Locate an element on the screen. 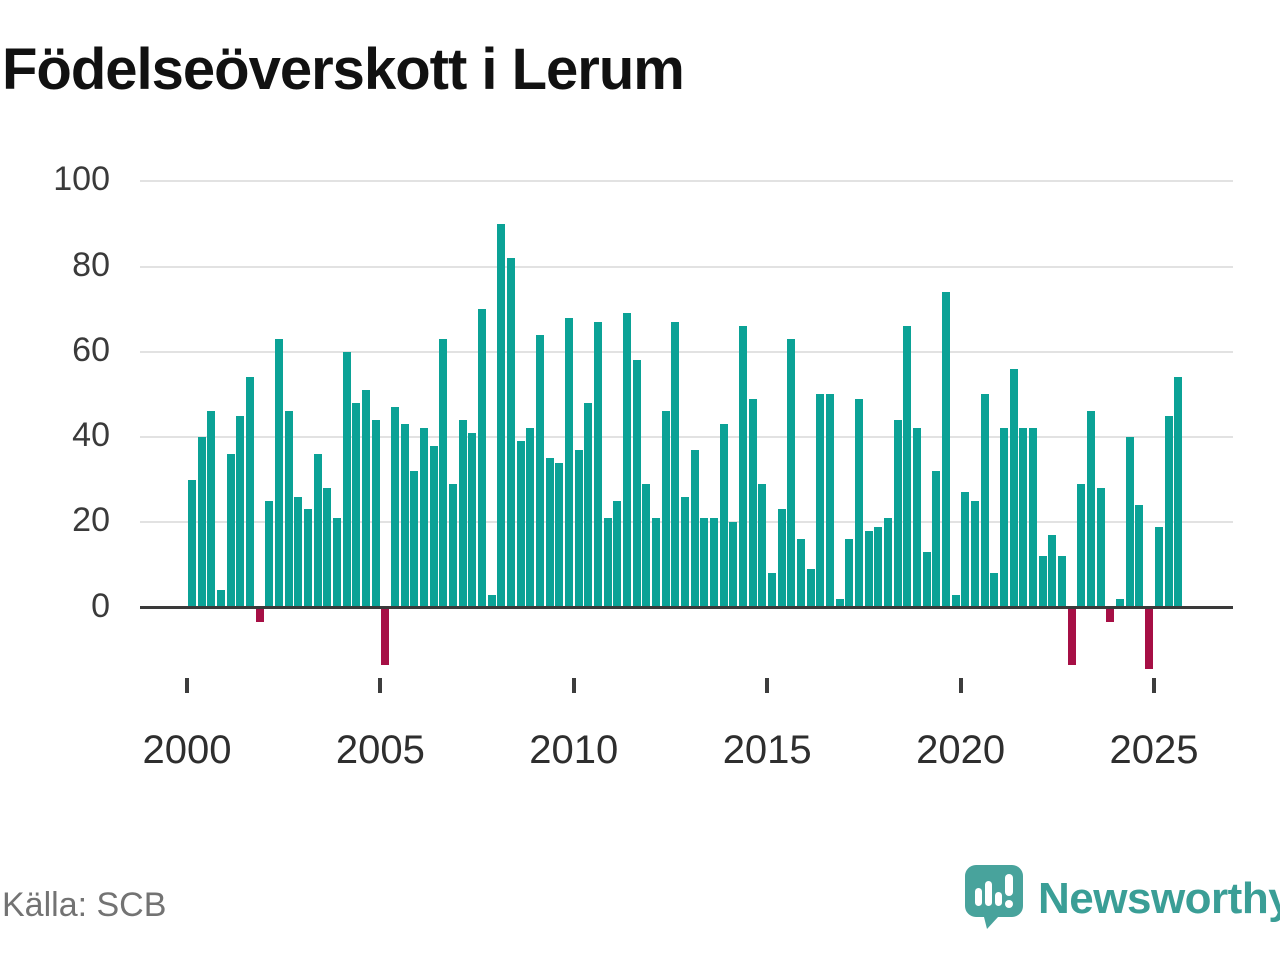 The width and height of the screenshot is (1280, 960). y-axis-tick-label: 60 is located at coordinates (91, 349).